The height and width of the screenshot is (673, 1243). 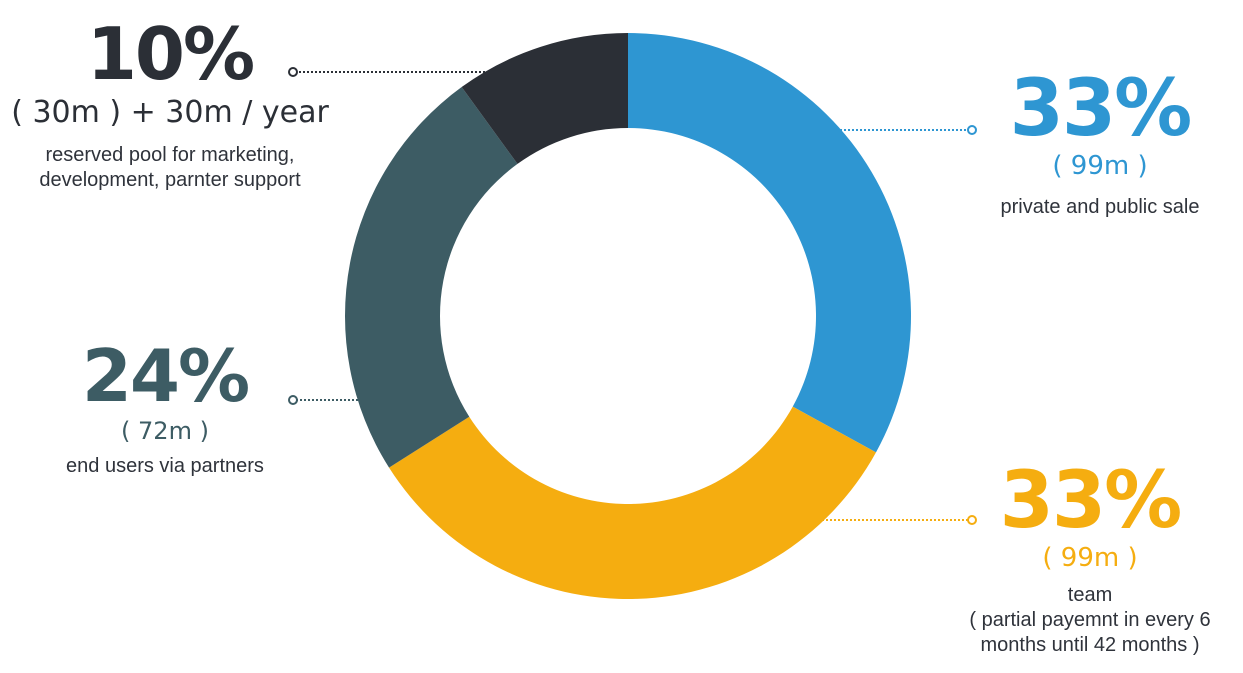 What do you see at coordinates (770, 243) in the screenshot?
I see `donut-slice-sale` at bounding box center [770, 243].